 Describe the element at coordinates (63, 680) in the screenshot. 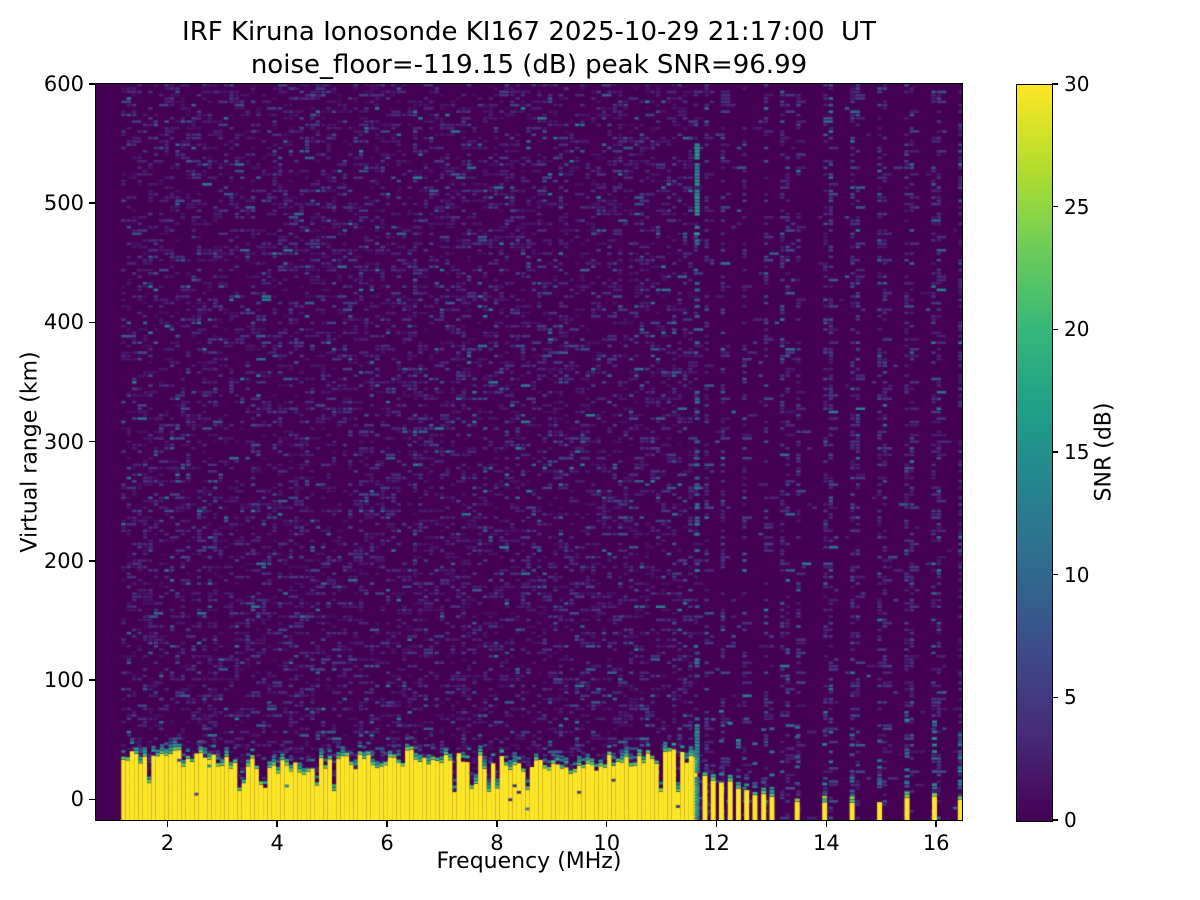

I see `y-tick-label: 100` at that location.